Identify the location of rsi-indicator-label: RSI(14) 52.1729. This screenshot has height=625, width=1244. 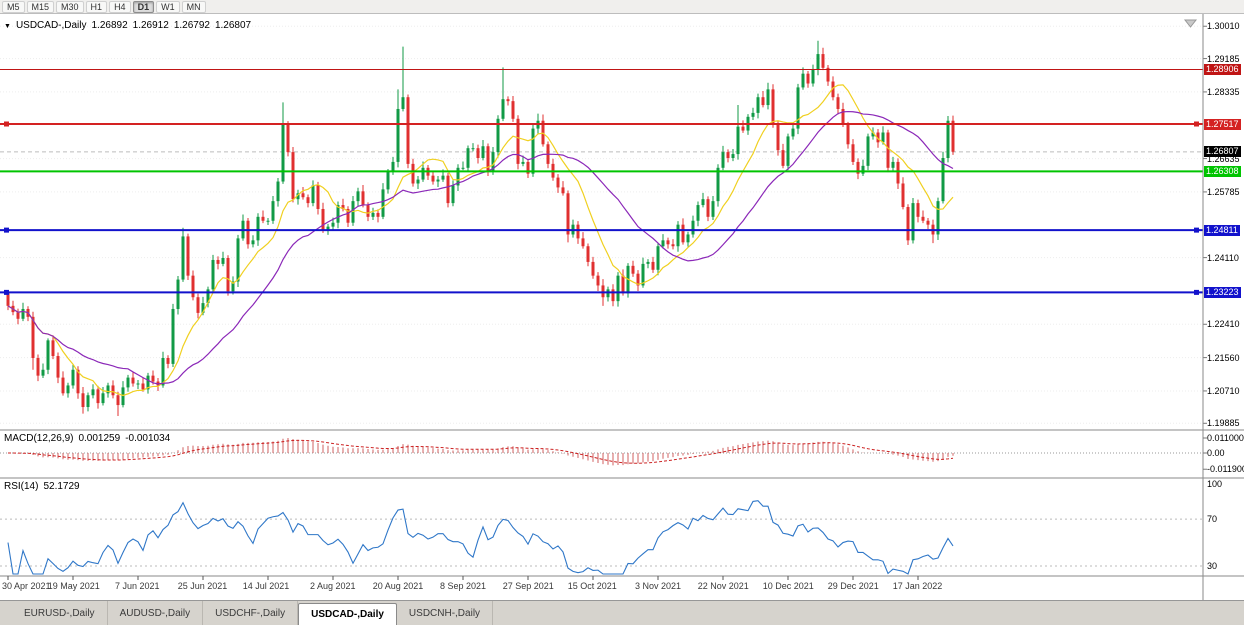
(44, 486).